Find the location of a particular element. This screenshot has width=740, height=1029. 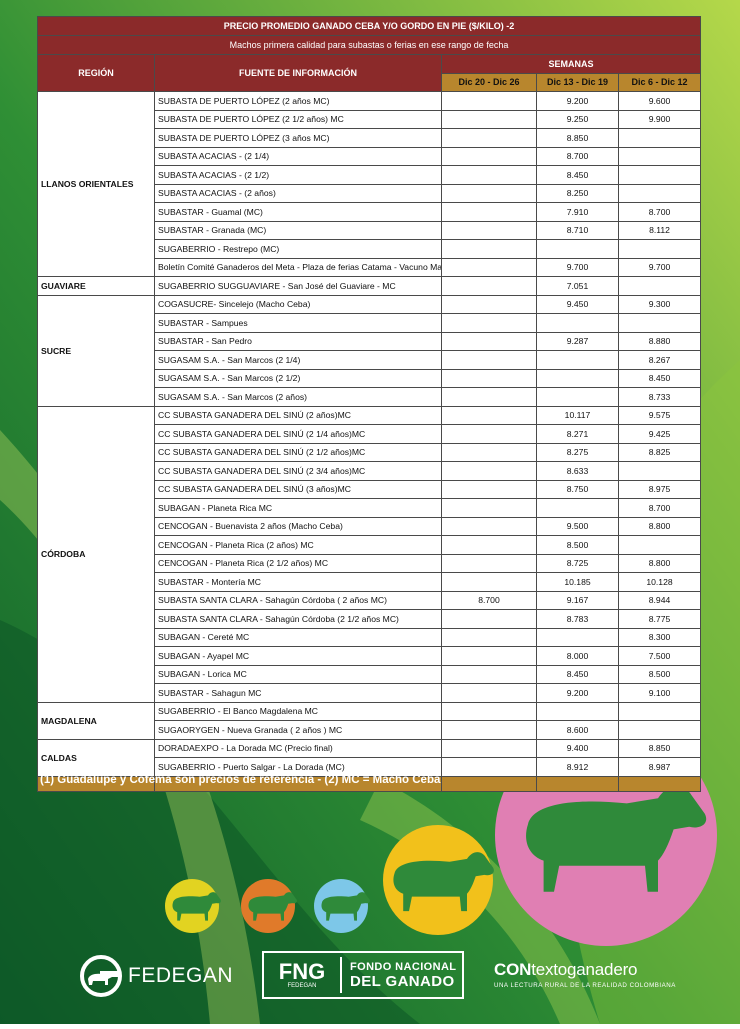

table-row: SUGASAM S.A. - San Marcos (2 1/4) 8.267 is located at coordinates (370, 360).